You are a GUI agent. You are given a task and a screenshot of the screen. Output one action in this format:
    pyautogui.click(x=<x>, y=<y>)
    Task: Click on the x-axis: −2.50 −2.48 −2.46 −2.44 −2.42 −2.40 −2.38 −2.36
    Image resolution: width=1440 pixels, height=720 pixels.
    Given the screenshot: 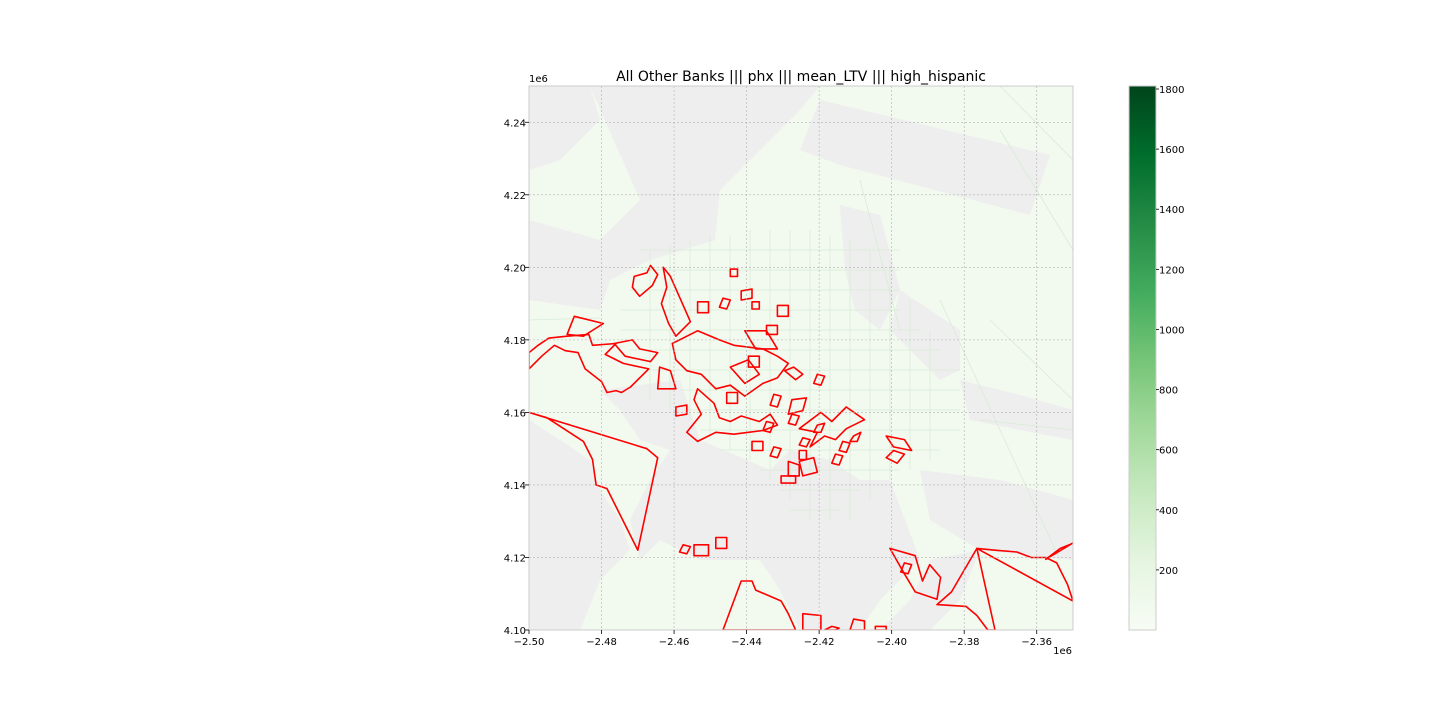 What is the action you would take?
    pyautogui.click(x=783, y=639)
    